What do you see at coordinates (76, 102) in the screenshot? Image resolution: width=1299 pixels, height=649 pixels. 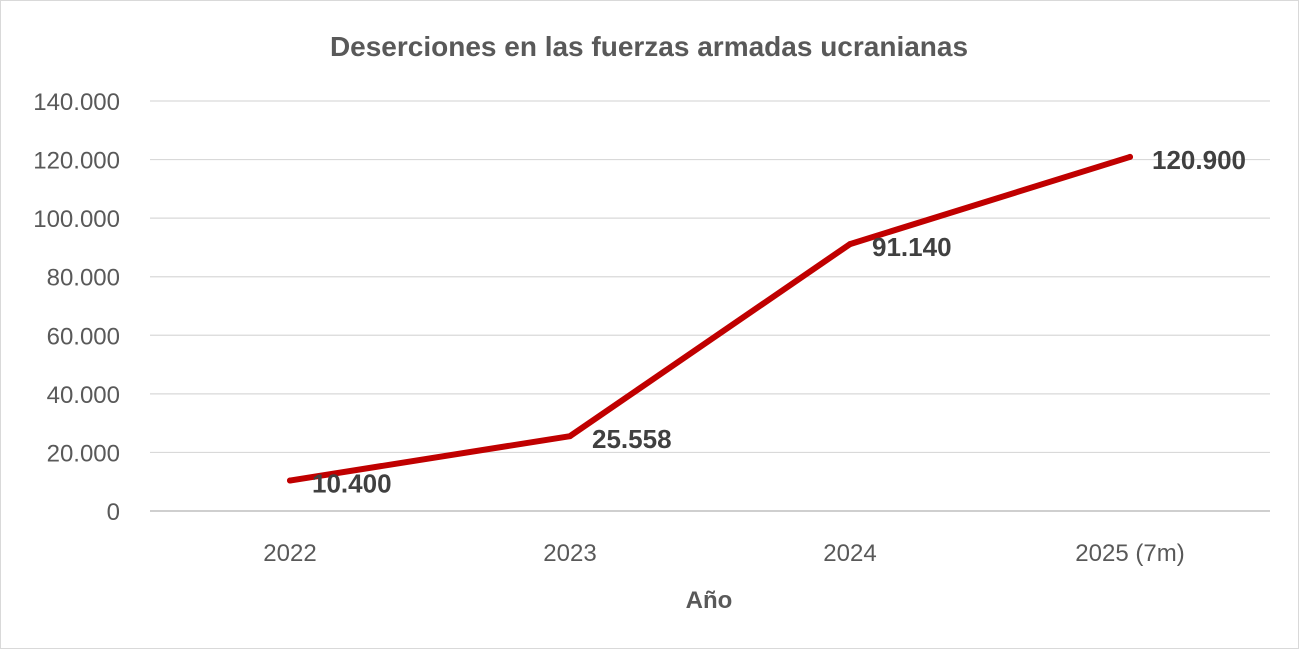 I see `y-tick-label: 140.000` at bounding box center [76, 102].